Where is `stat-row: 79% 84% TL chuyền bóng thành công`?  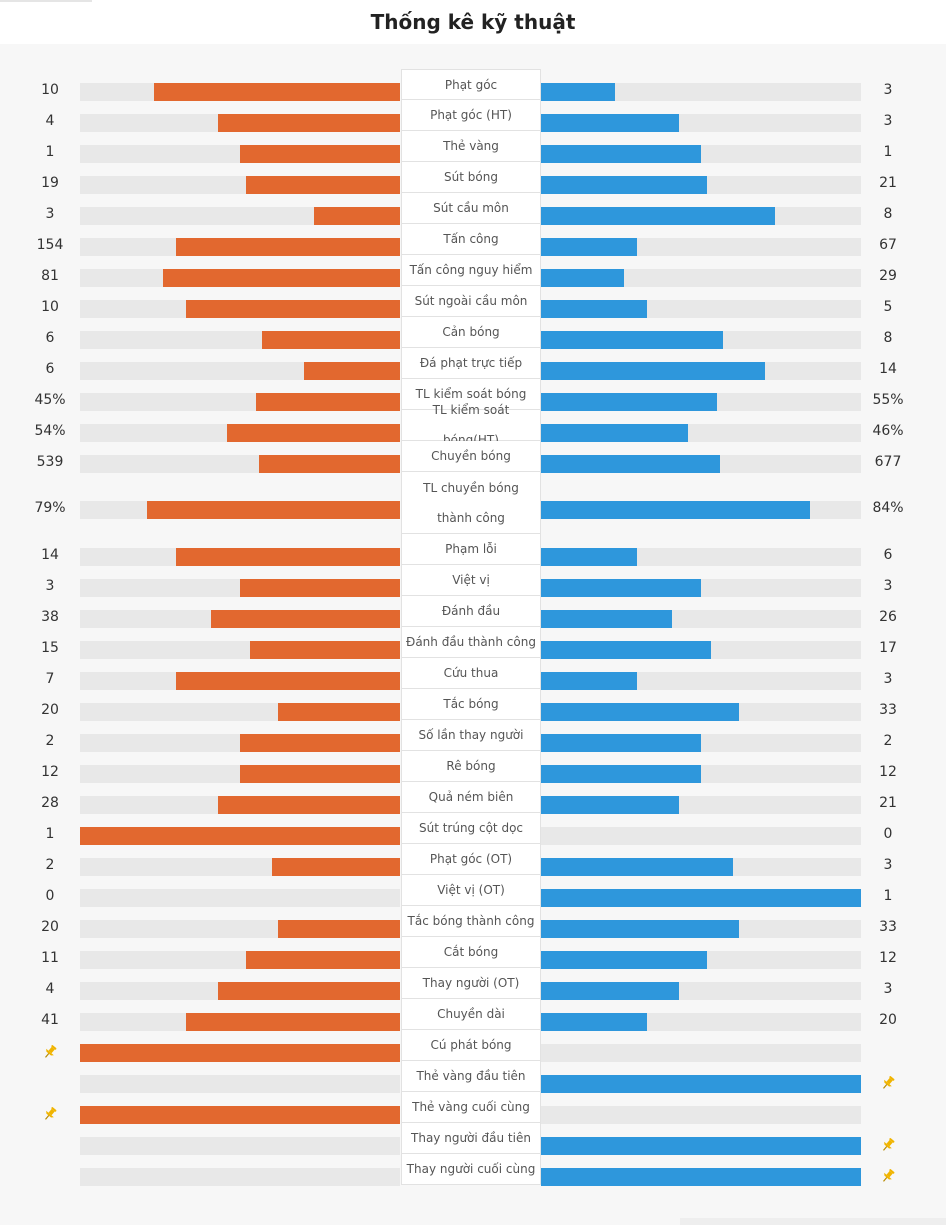
stat-row: 79% 84% TL chuyền bóng thành công is located at coordinates (473, 503).